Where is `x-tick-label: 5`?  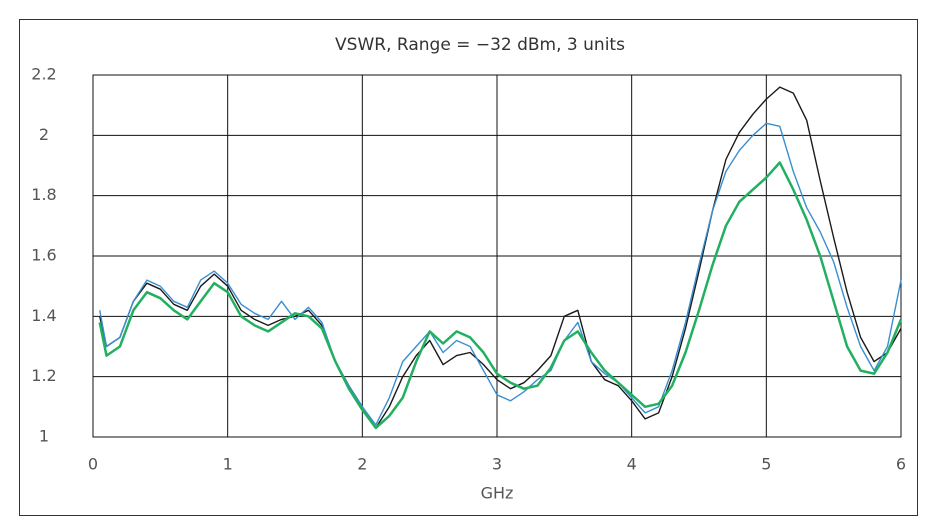 x-tick-label: 5 is located at coordinates (766, 464).